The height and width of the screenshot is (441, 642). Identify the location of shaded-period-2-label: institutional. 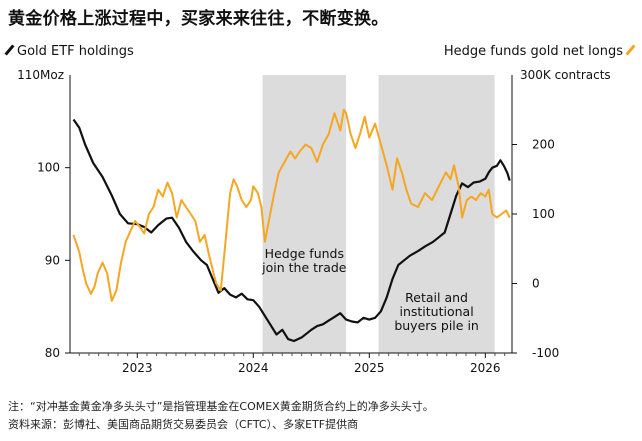
(436, 311).